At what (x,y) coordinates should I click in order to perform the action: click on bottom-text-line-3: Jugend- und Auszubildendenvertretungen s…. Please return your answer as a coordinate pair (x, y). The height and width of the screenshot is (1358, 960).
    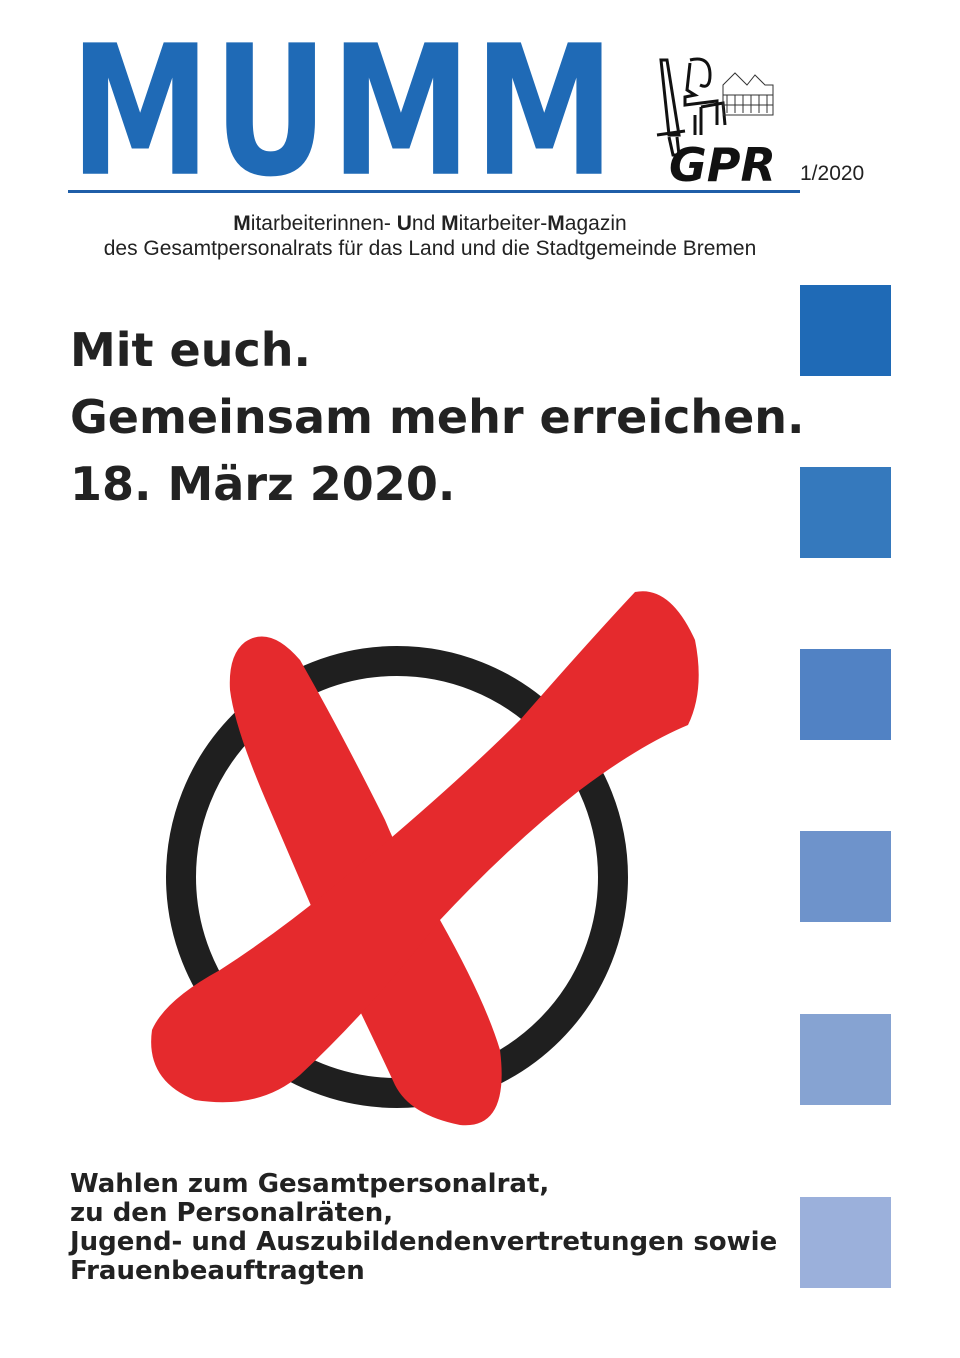
    Looking at the image, I should click on (424, 1242).